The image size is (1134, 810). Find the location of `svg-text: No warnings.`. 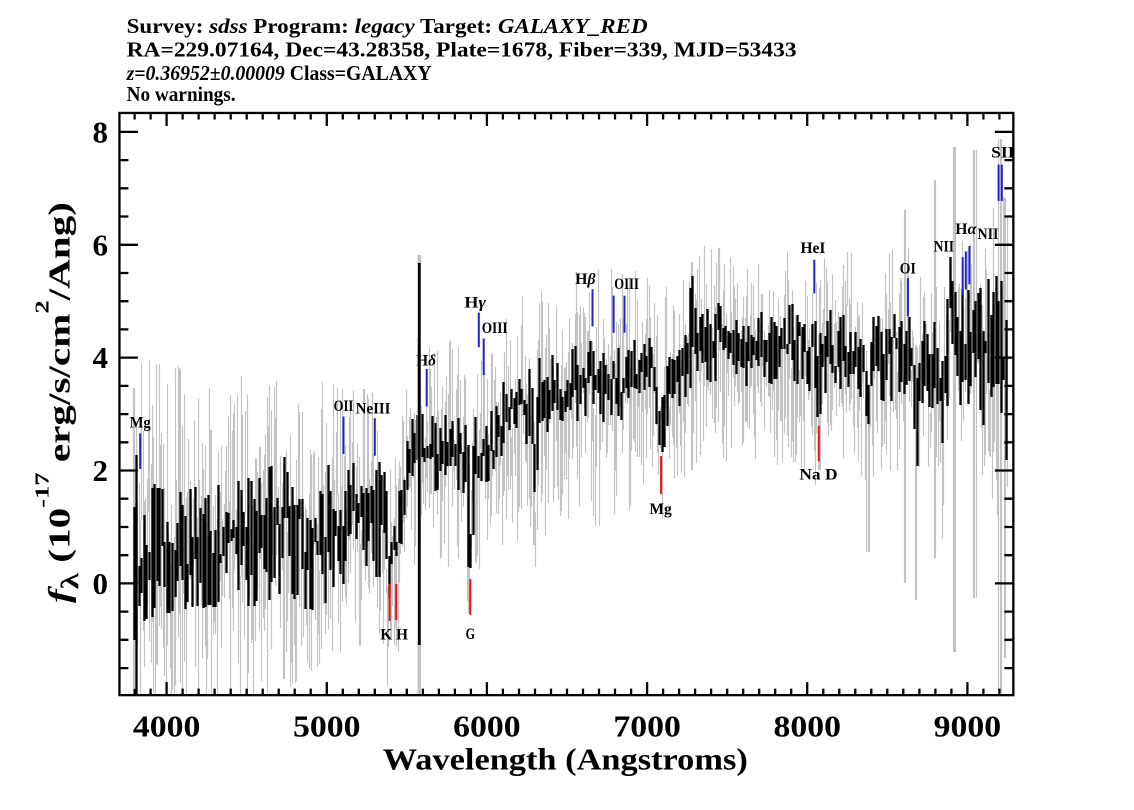

svg-text: No warnings. is located at coordinates (181, 94).